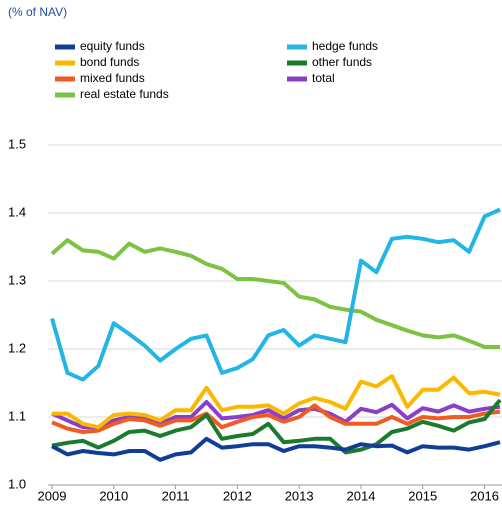 This screenshot has width=502, height=506. What do you see at coordinates (17, 415) in the screenshot?
I see `y-tick-label: 1.1` at bounding box center [17, 415].